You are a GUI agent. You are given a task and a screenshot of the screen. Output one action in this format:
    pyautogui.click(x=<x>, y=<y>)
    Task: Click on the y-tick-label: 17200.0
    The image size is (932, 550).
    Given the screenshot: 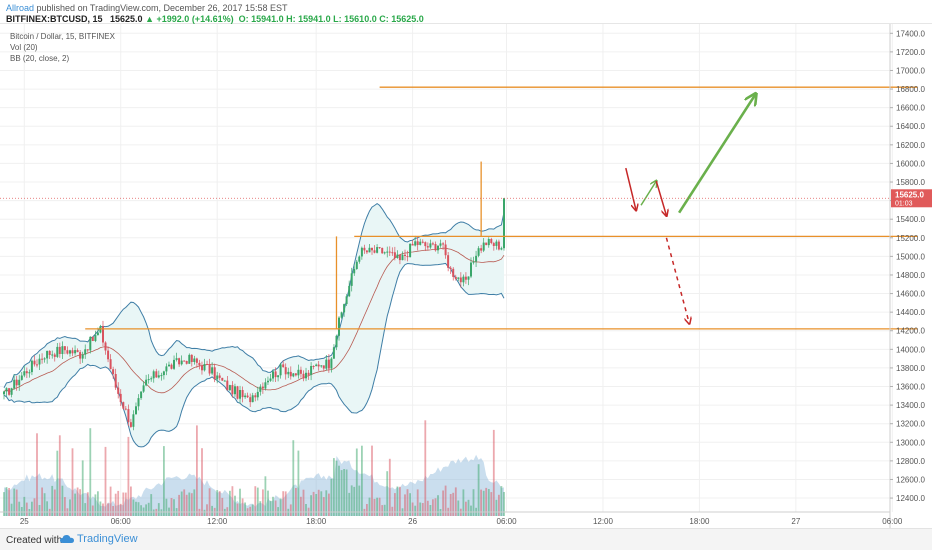 What is the action you would take?
    pyautogui.click(x=910, y=52)
    